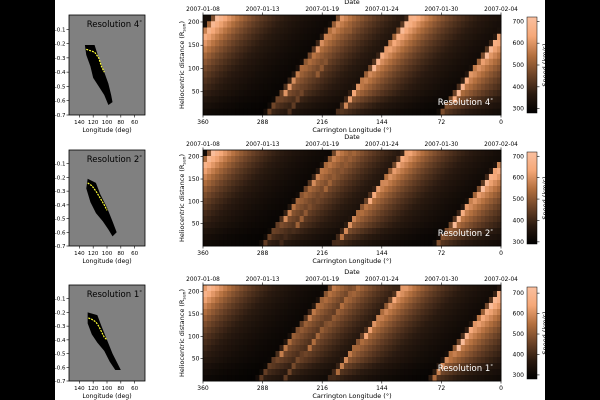 The width and height of the screenshot is (600, 400). I want to click on x-tick-label: 100, so click(107, 123).